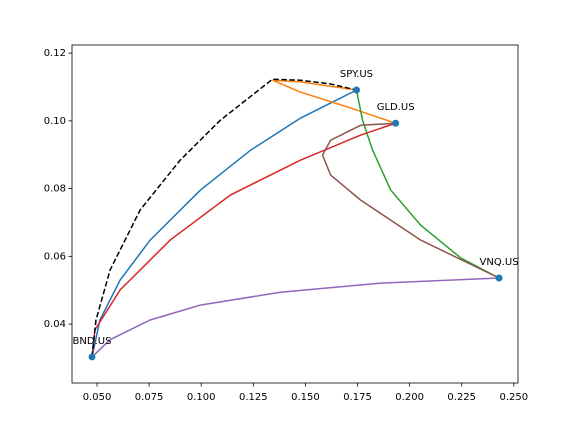 This screenshot has width=576, height=432. What do you see at coordinates (305, 397) in the screenshot?
I see `x-tick-label: 0.150` at bounding box center [305, 397].